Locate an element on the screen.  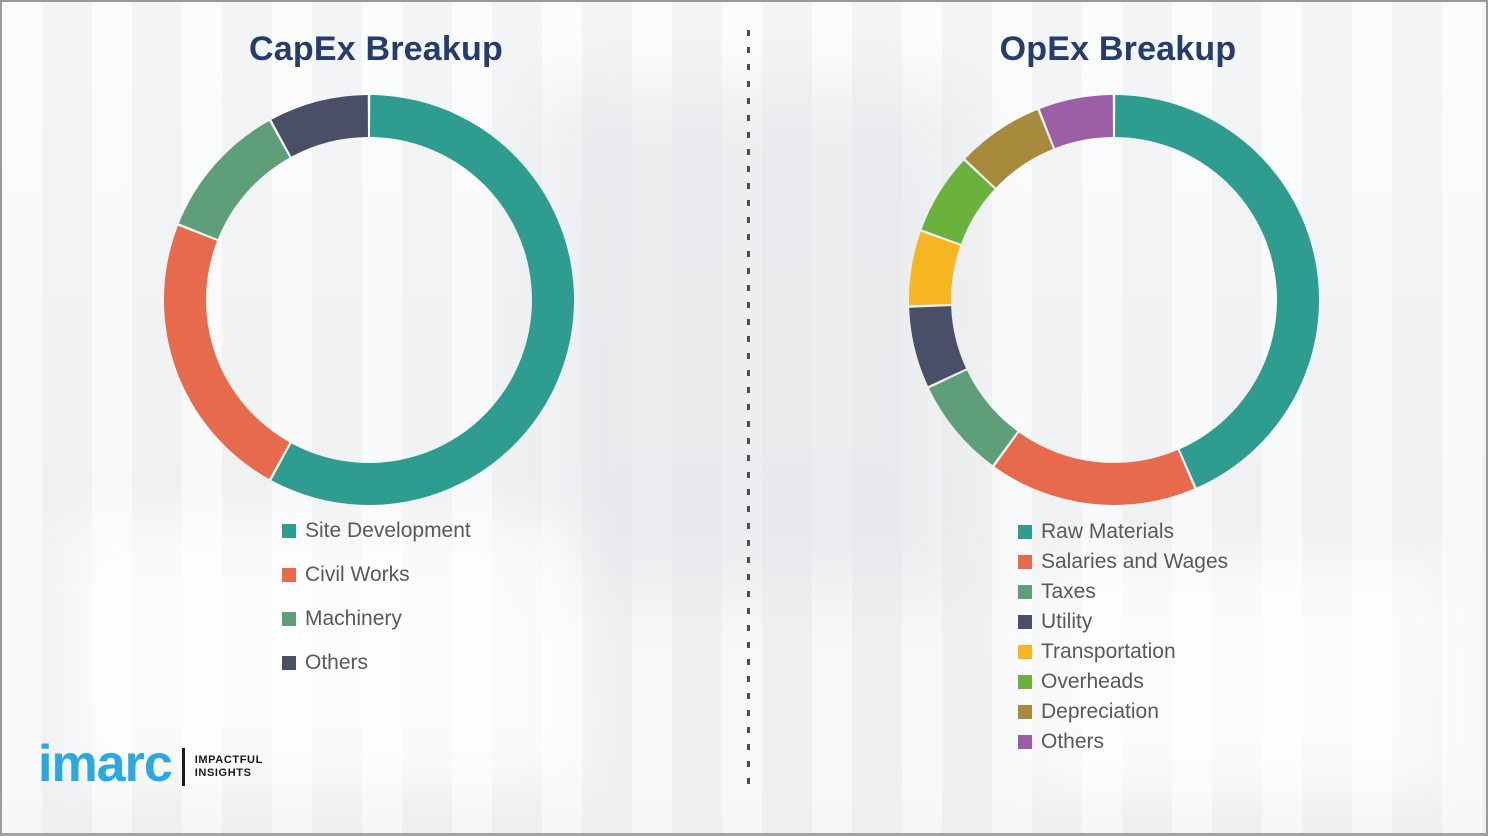
legend-item-site-development: Site Development is located at coordinates (376, 530).